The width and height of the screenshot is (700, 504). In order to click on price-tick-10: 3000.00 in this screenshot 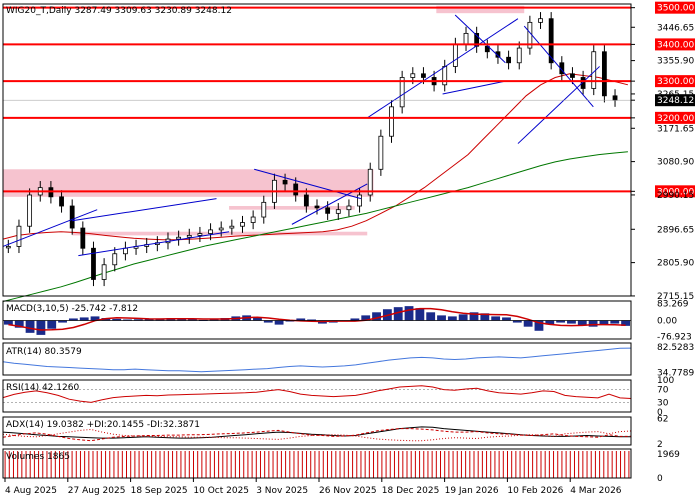, I will do `click(675, 192)`.